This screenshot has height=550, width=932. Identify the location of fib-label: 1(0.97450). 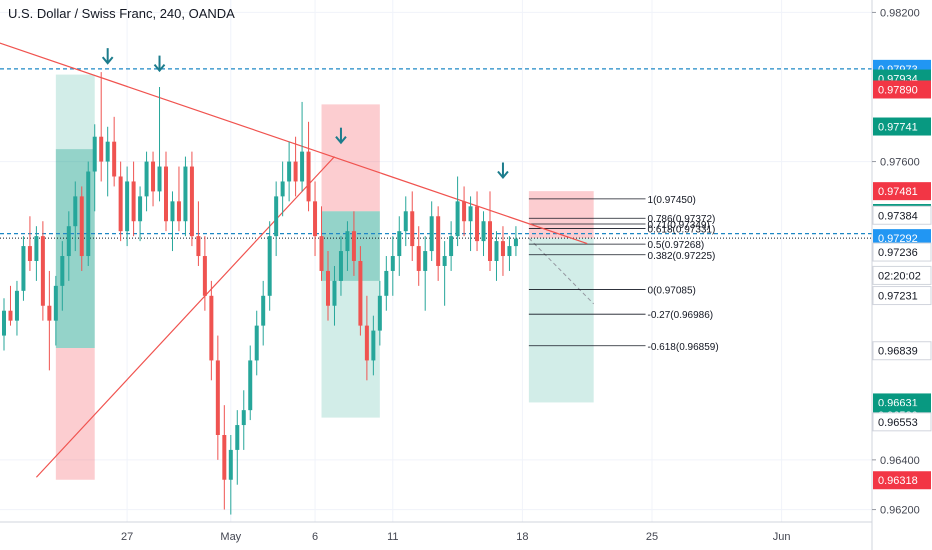
(672, 200).